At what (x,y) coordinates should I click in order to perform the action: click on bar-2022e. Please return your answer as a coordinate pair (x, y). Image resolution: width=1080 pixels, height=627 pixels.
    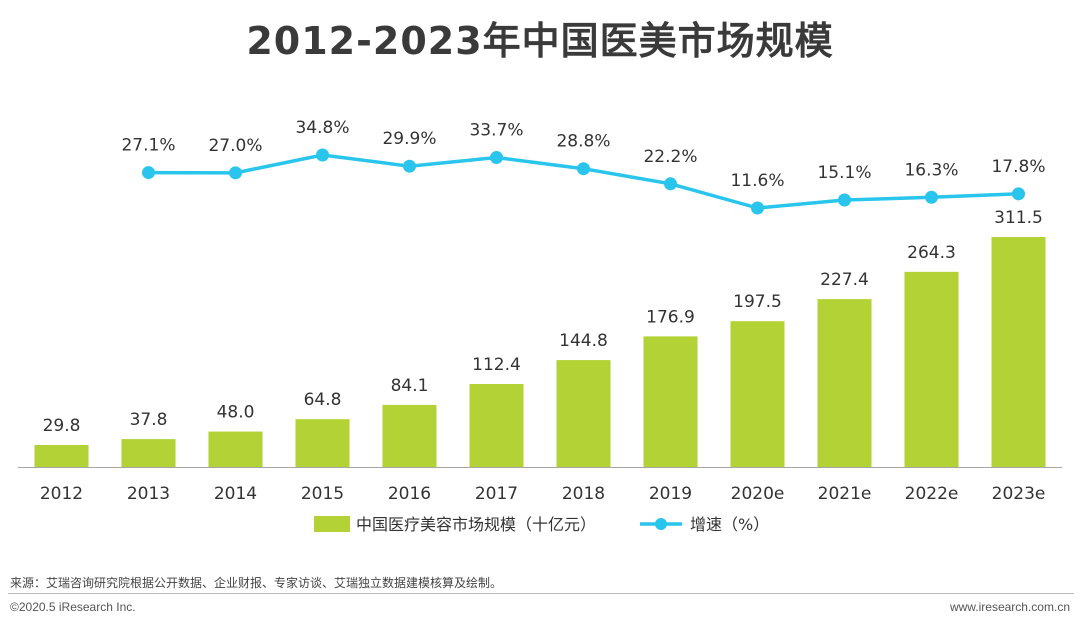
    Looking at the image, I should click on (931, 369).